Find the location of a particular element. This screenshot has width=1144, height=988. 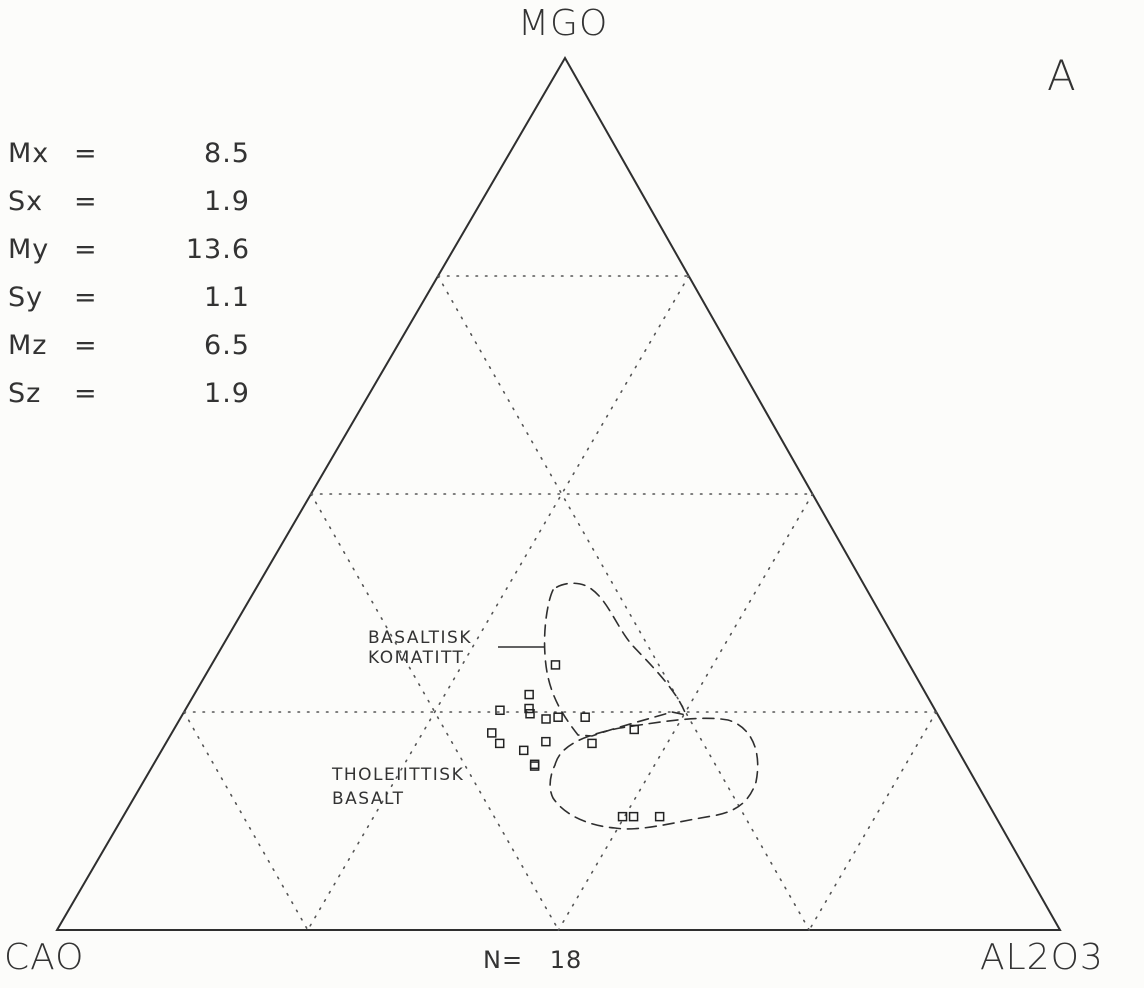

stat-key: Mz is located at coordinates (28, 345).